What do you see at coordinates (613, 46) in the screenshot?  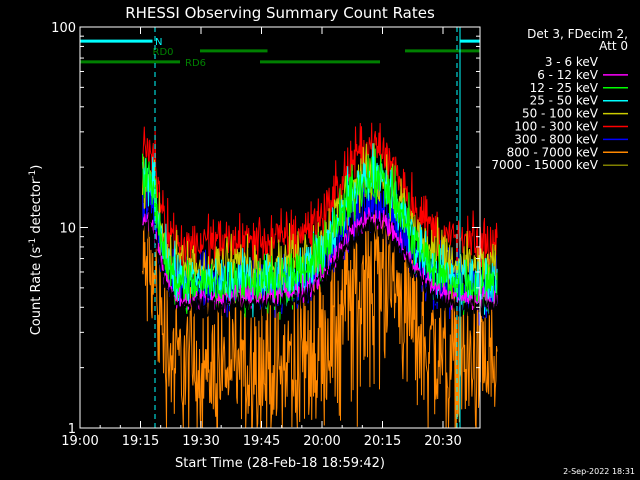 I see `legend-header-line-2: Att 0` at bounding box center [613, 46].